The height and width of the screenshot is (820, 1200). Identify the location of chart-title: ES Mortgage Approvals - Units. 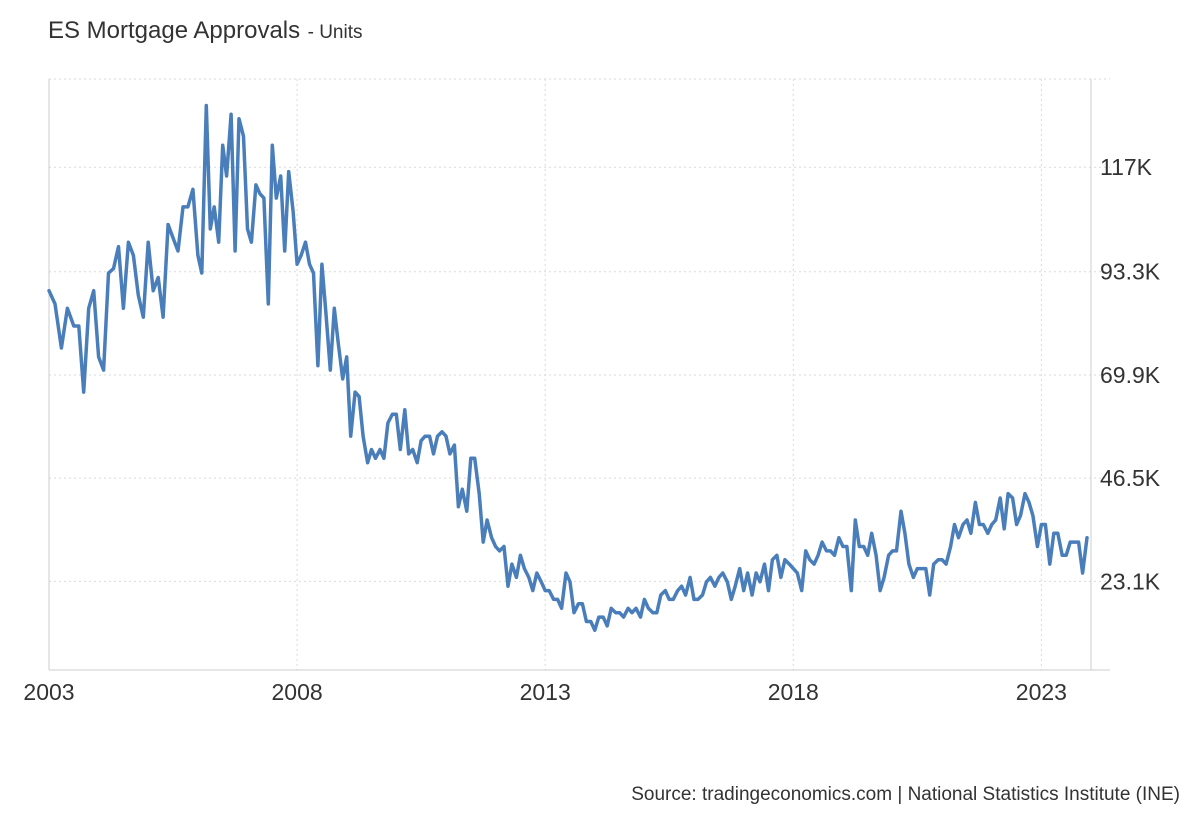
(205, 31).